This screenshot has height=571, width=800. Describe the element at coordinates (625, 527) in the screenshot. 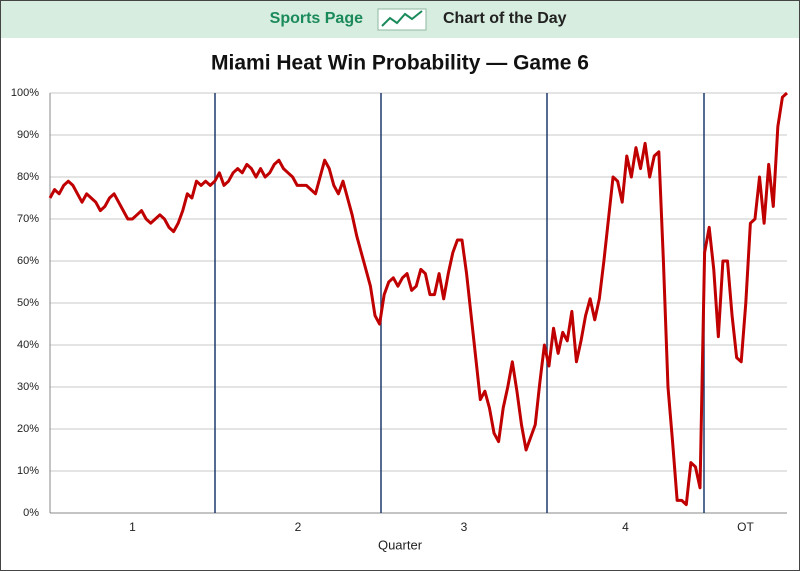

I see `x-tick-label: 4` at that location.